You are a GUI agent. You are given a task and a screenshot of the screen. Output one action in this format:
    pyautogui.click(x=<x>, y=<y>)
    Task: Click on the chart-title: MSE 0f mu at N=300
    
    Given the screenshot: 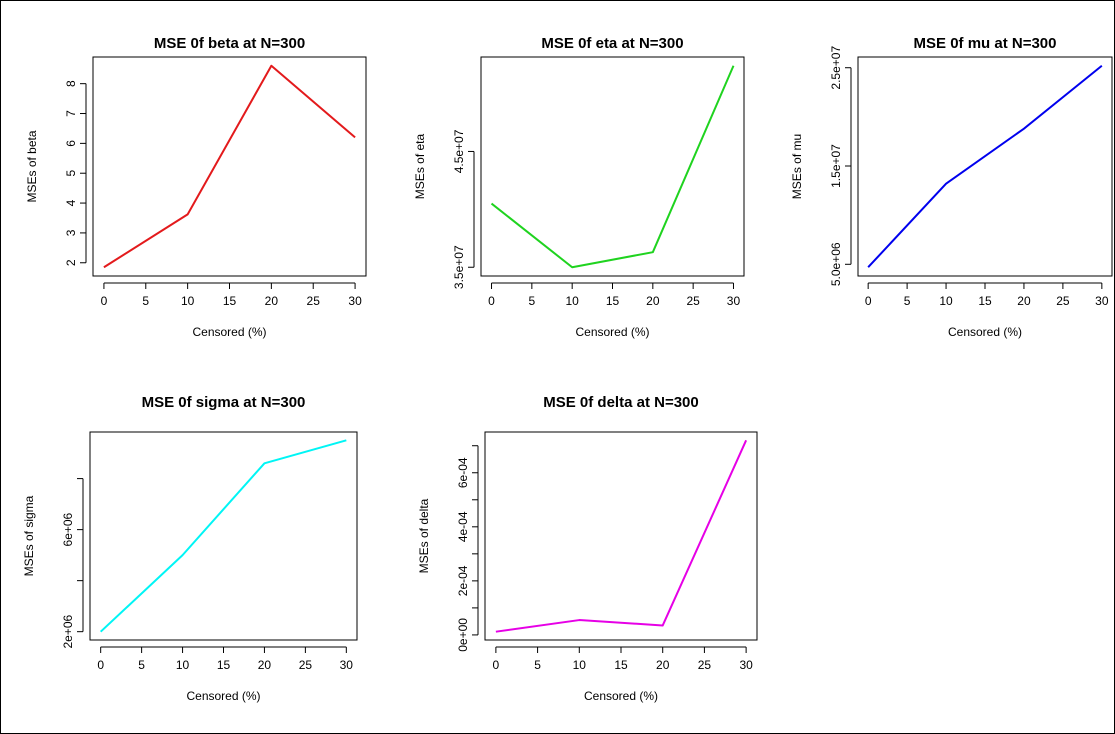 What is the action you would take?
    pyautogui.click(x=985, y=43)
    